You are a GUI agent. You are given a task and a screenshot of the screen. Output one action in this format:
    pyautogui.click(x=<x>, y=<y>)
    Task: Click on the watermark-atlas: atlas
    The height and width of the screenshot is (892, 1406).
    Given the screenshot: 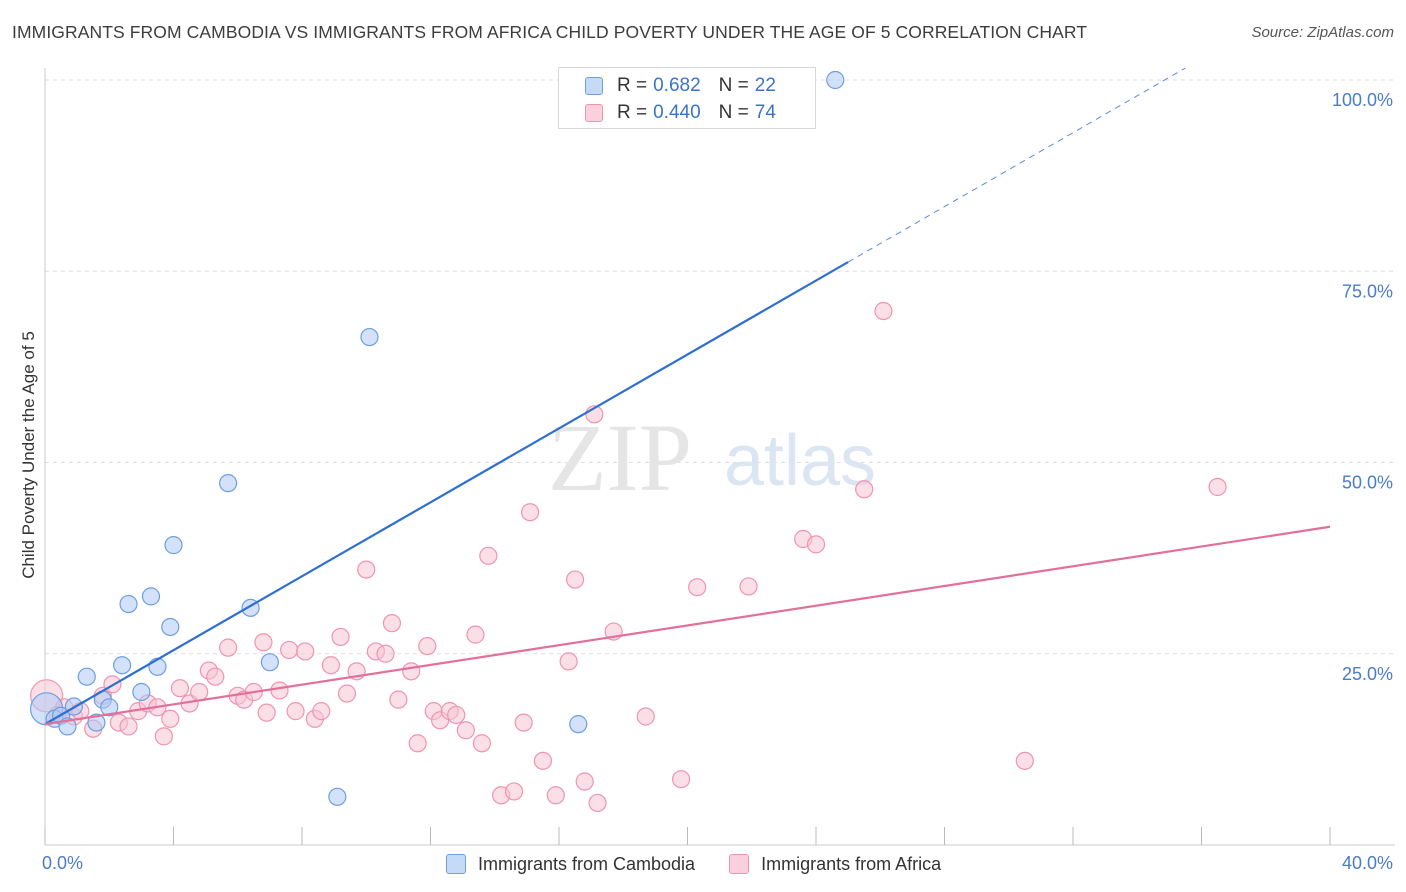 What is the action you would take?
    pyautogui.click(x=800, y=461)
    